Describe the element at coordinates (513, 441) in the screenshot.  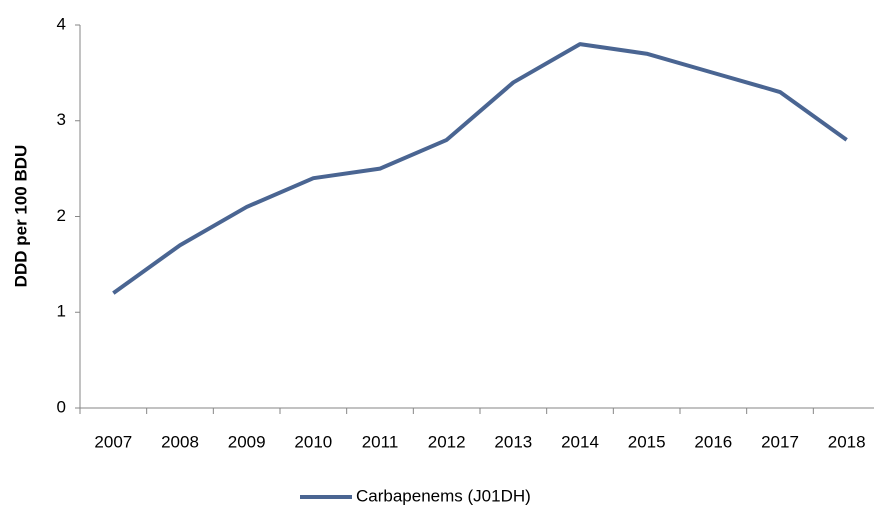
I see `x-tick-label: 2013` at that location.